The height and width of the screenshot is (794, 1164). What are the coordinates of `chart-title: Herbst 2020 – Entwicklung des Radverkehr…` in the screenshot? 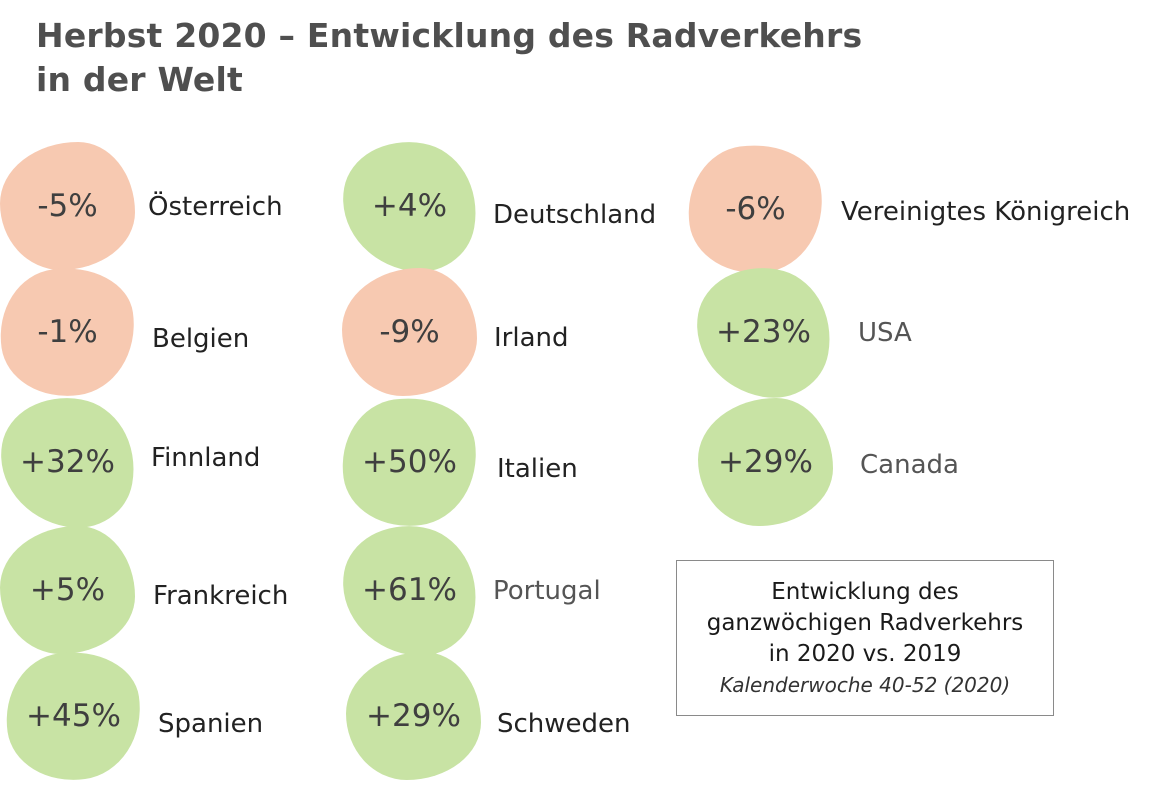 It's located at (449, 58).